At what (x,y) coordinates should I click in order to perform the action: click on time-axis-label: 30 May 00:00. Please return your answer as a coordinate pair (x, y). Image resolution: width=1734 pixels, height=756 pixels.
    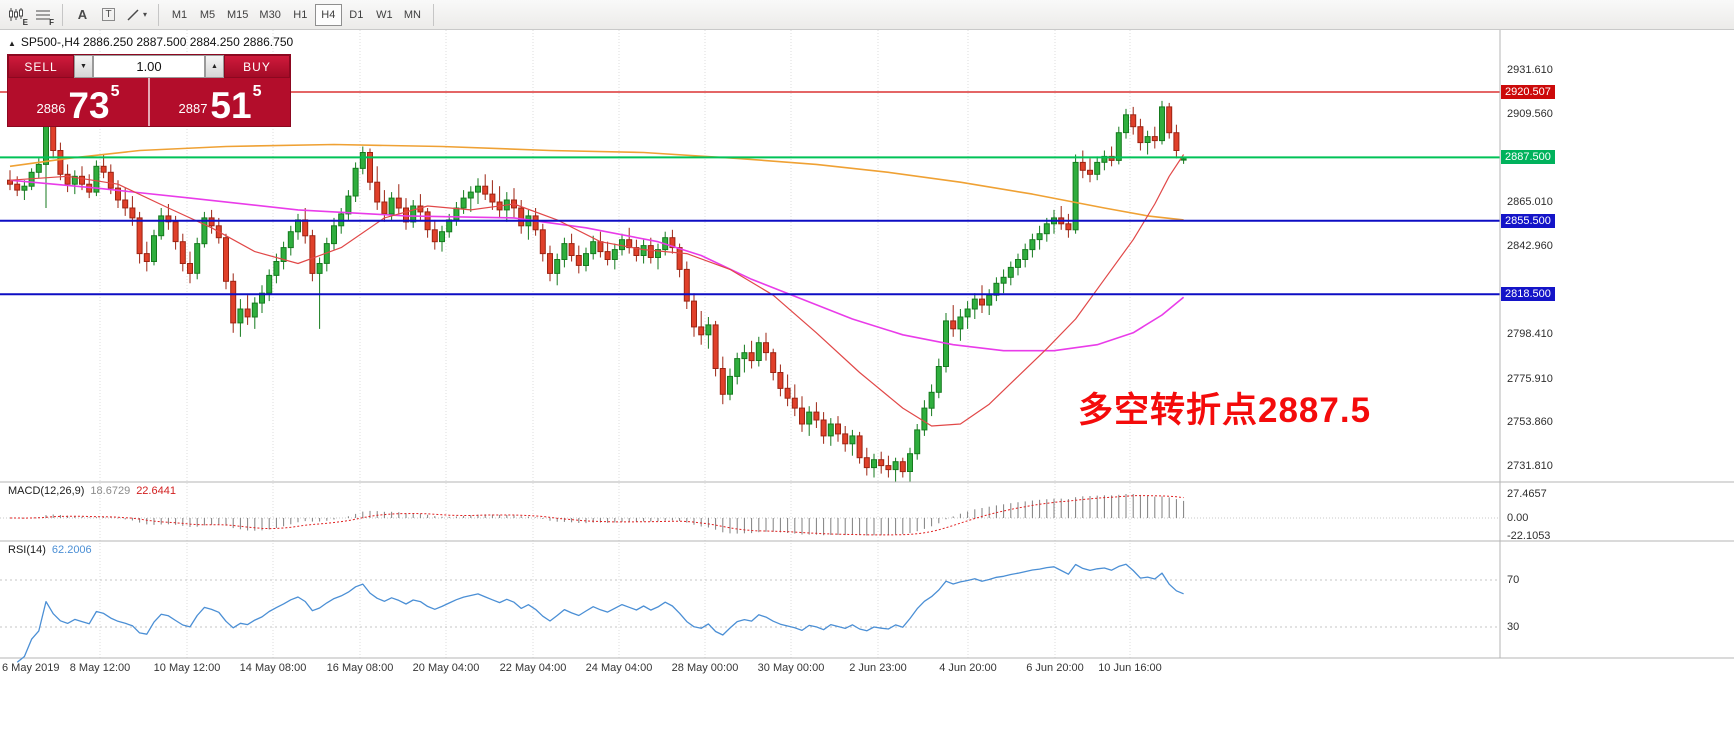
    Looking at the image, I should click on (791, 668).